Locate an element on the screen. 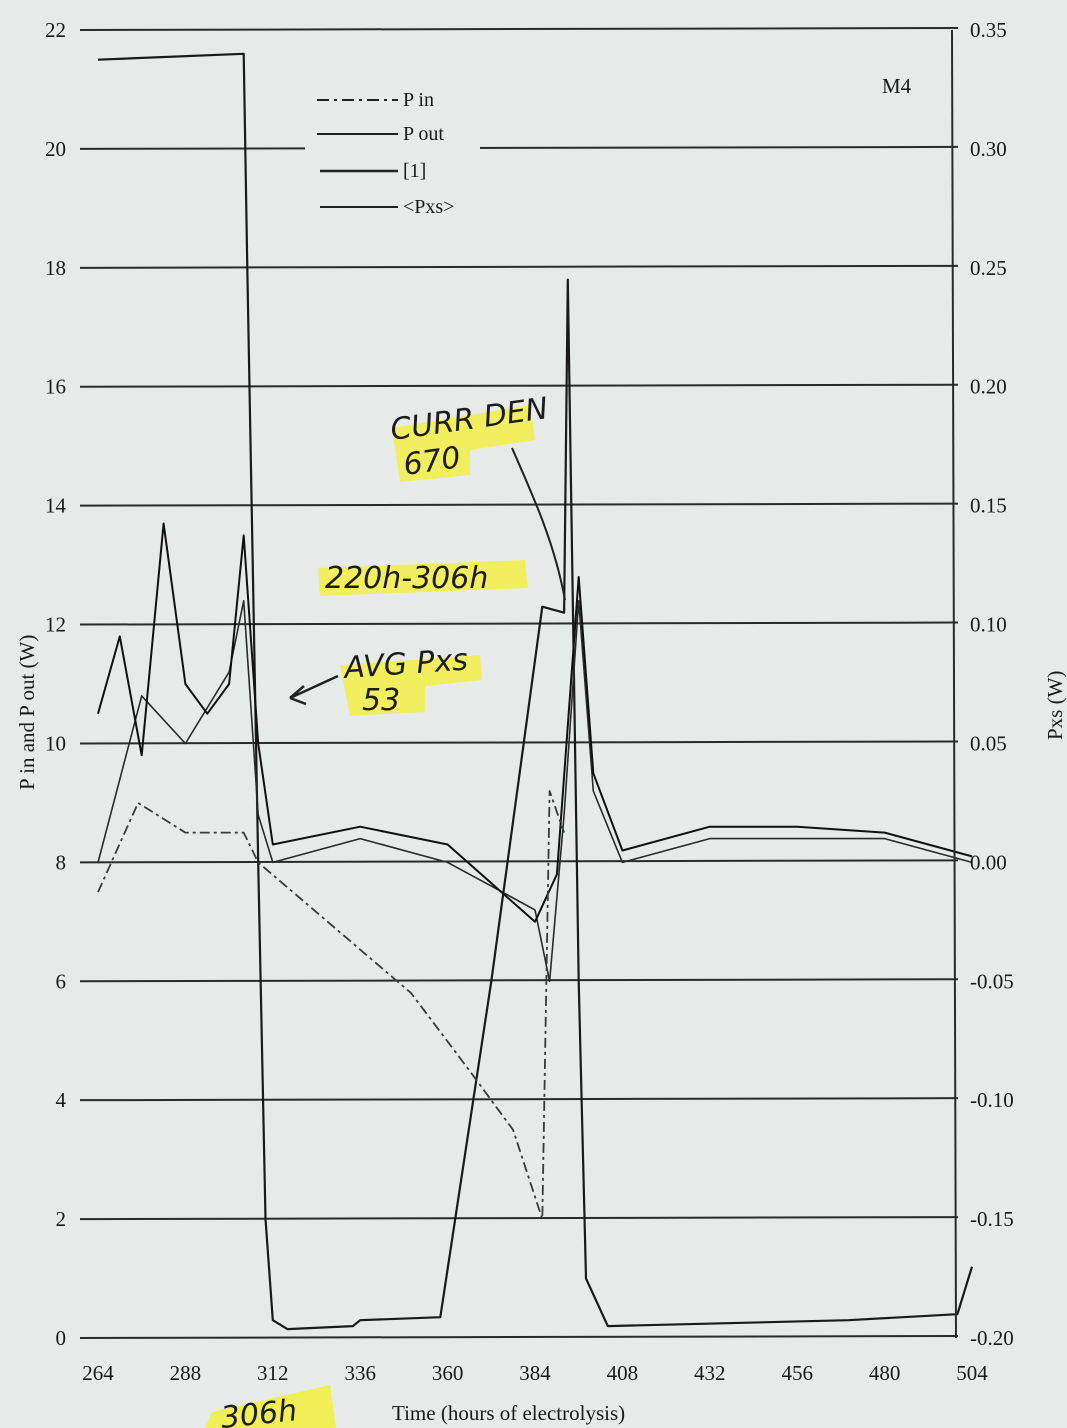 The image size is (1067, 1428). y-left-tick-label: 22 is located at coordinates (55, 30).